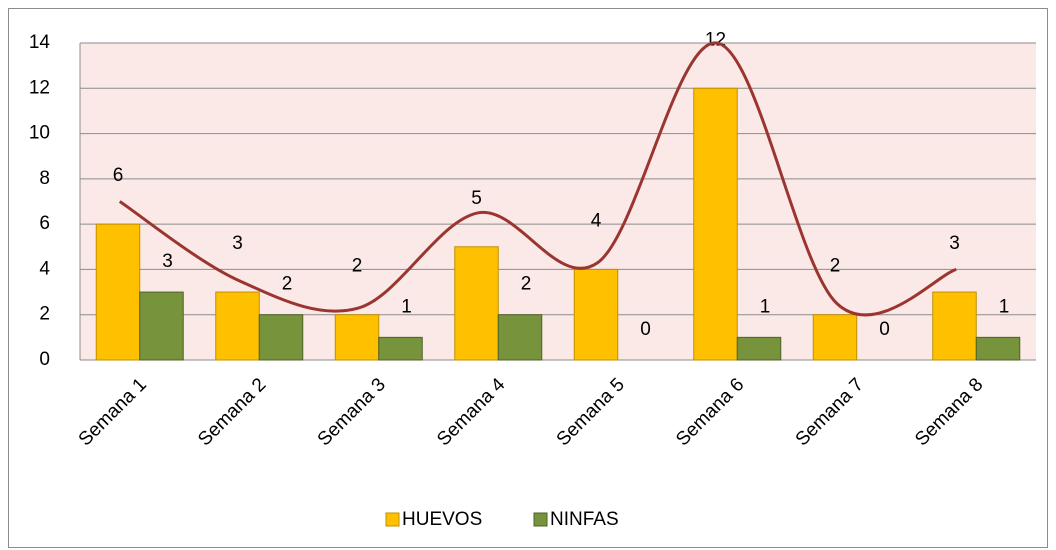  Describe the element at coordinates (118, 175) in the screenshot. I see `data-label: 6` at that location.